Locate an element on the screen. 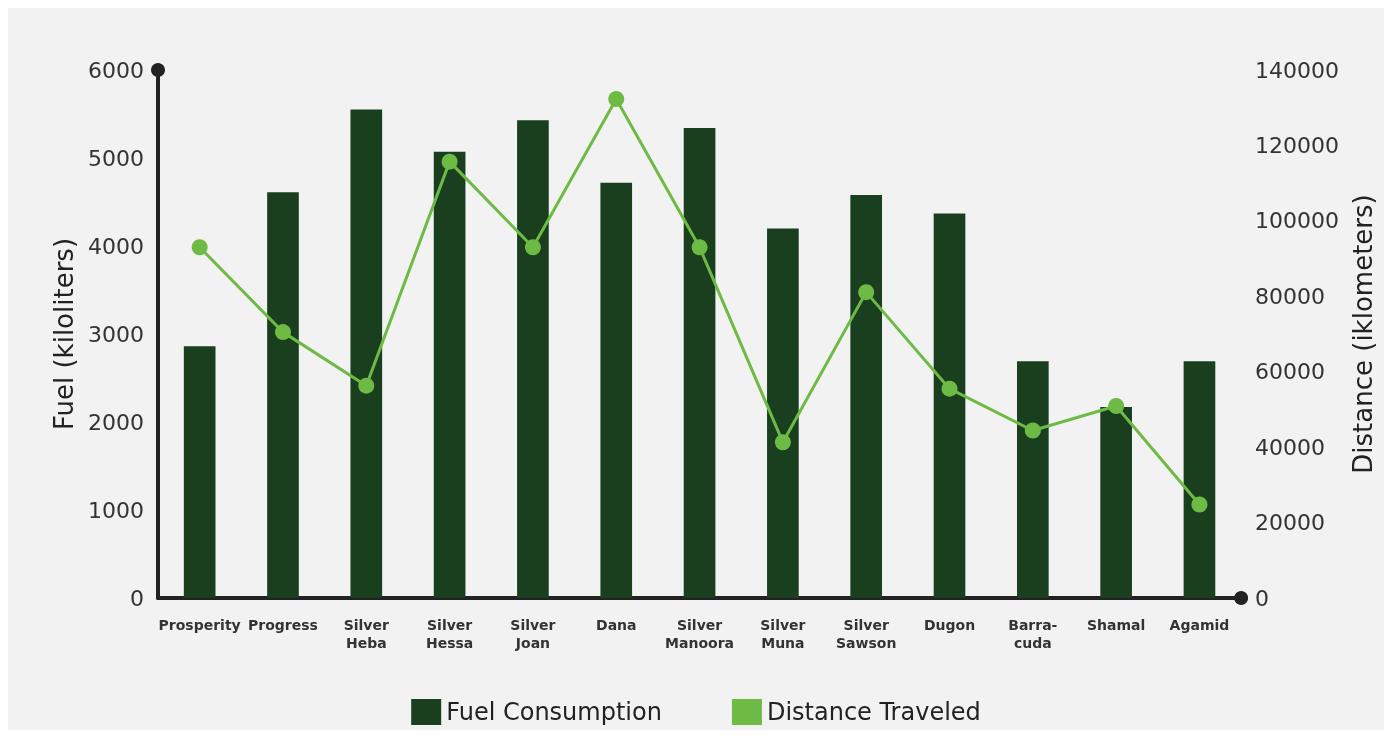 Image resolution: width=1392 pixels, height=738 pixels. y2-tick-label: 120000 is located at coordinates (1297, 145).